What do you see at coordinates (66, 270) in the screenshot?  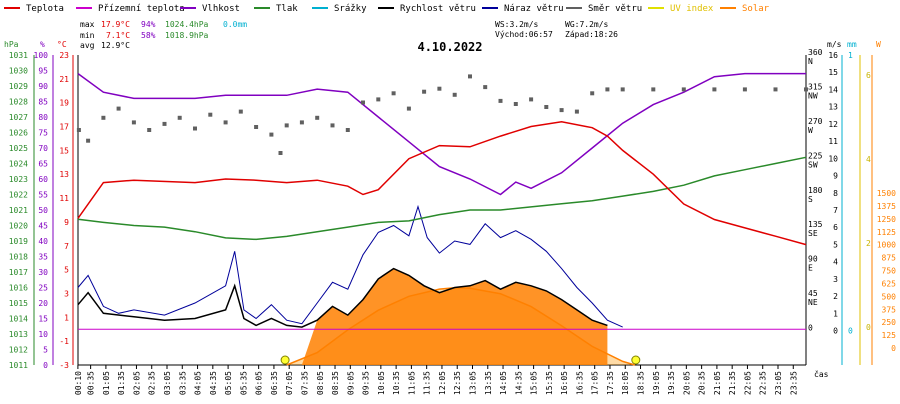 I see `temperature-tick-label: 5` at bounding box center [66, 270].